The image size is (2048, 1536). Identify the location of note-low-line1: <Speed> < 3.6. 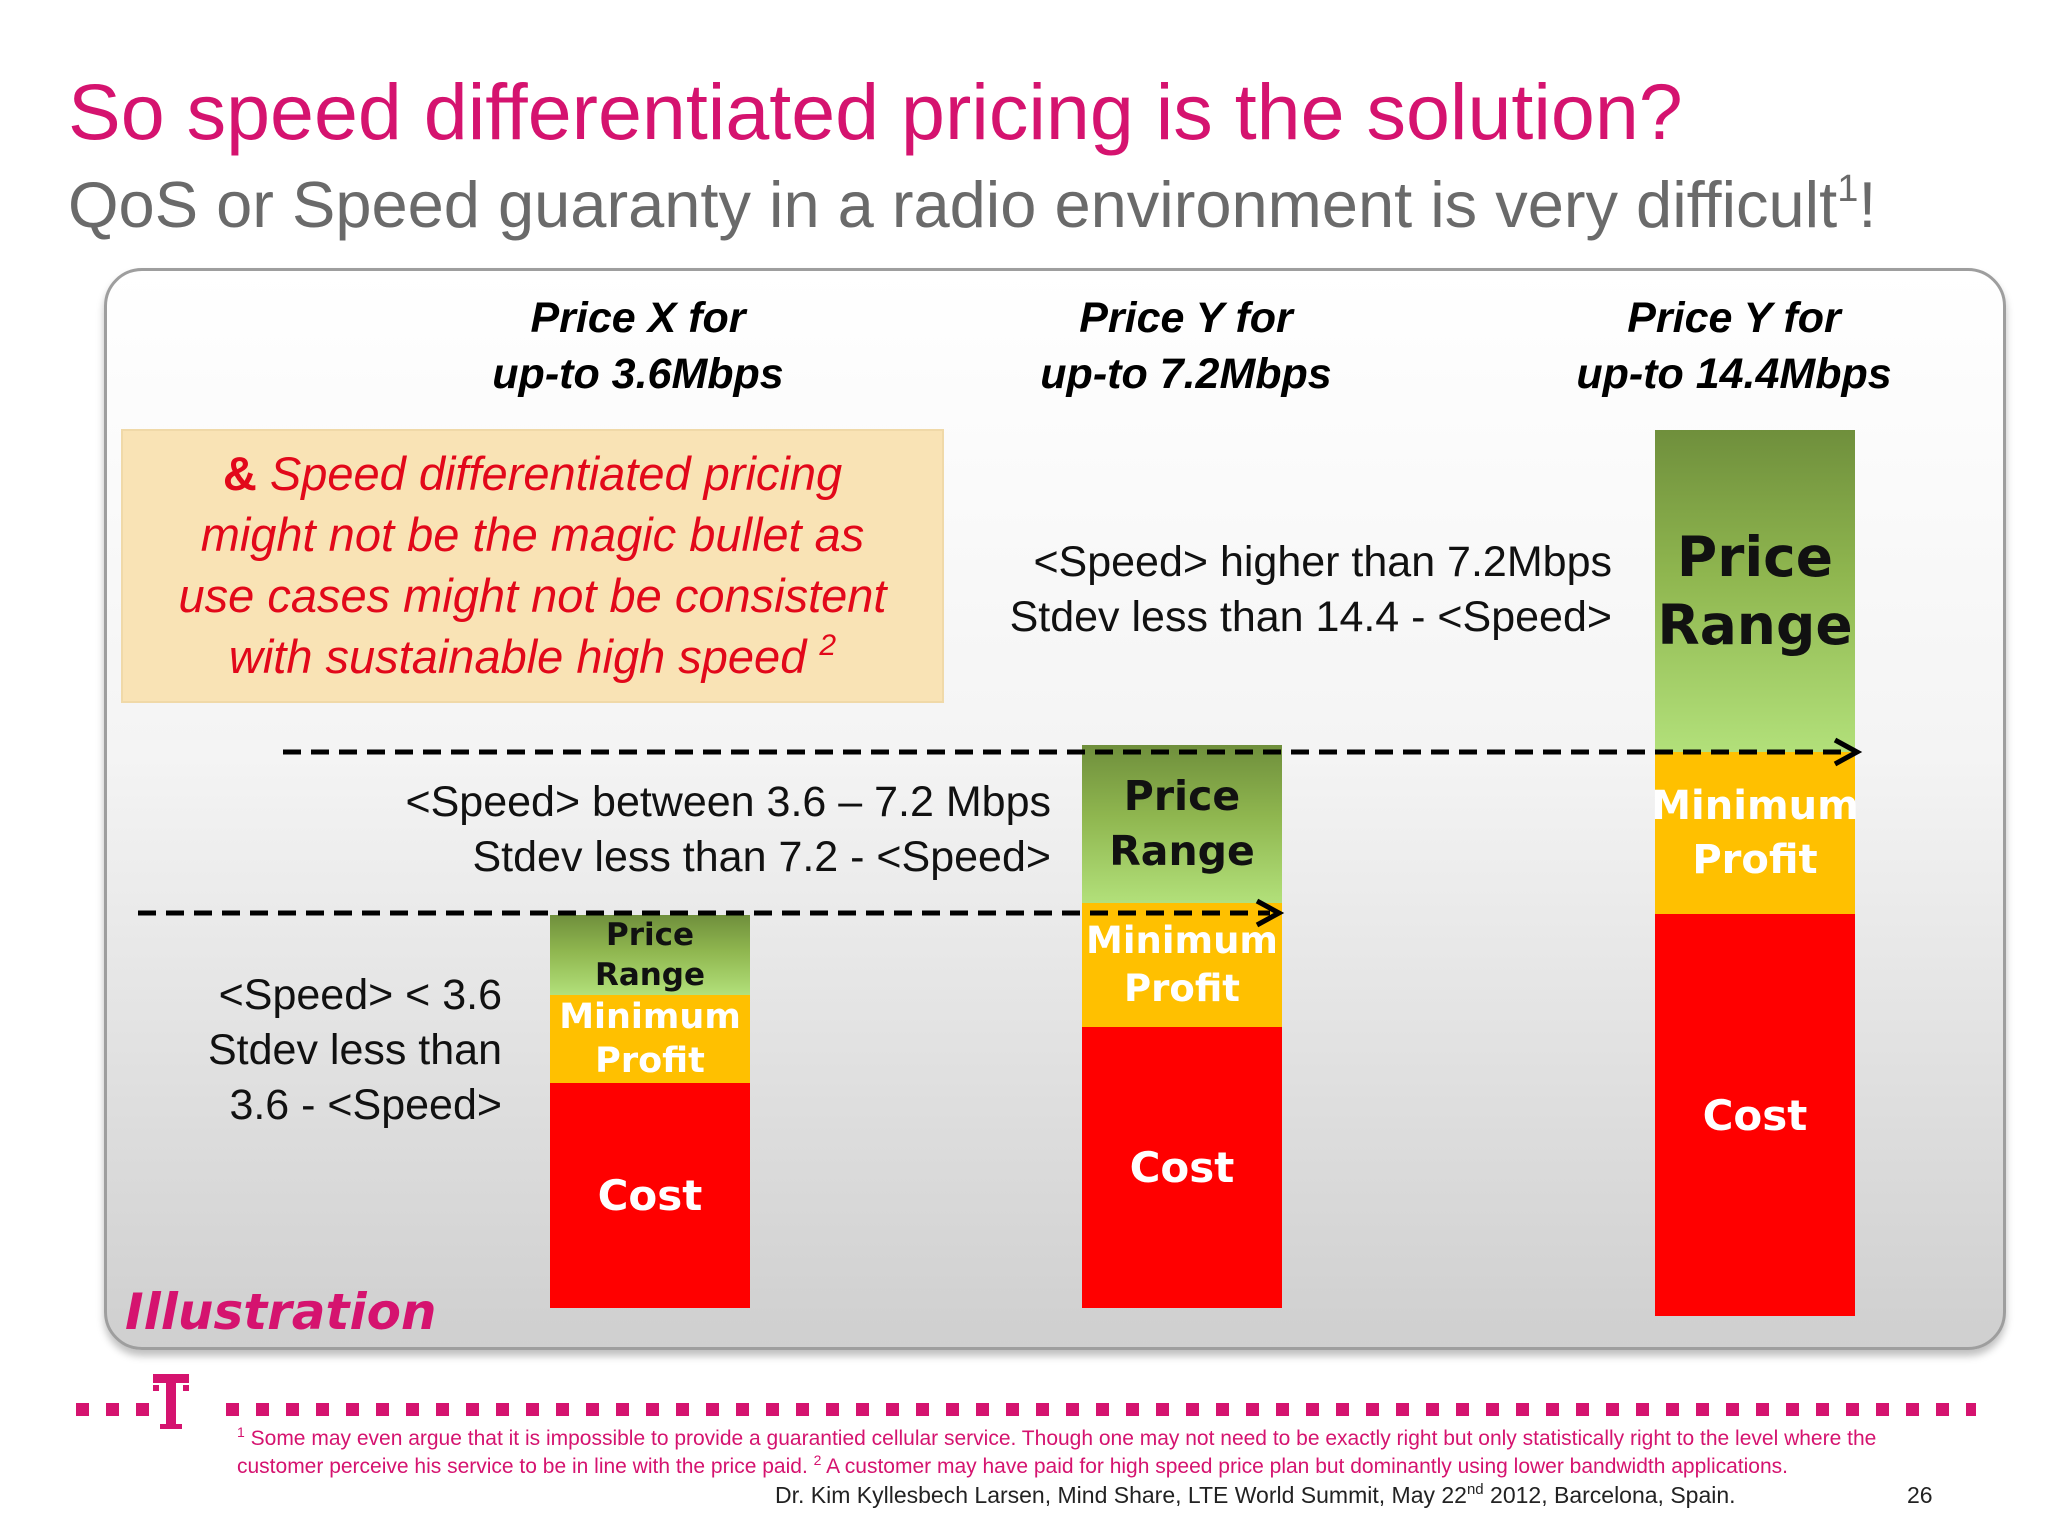
(360, 995).